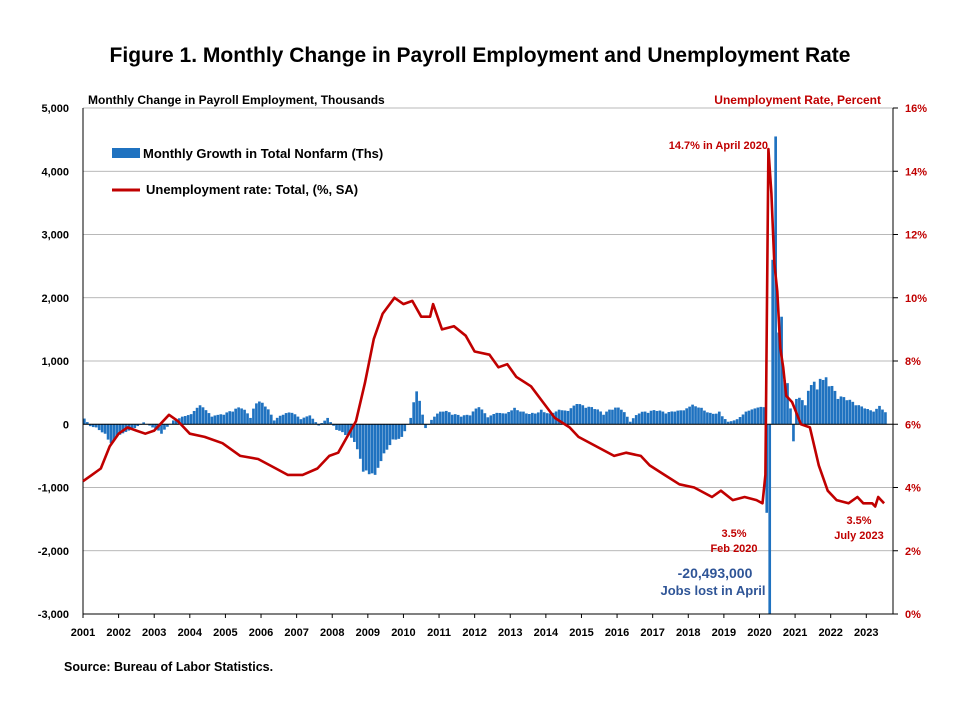  Describe the element at coordinates (190, 633) in the screenshot. I see `x-tick-label: 2004` at that location.